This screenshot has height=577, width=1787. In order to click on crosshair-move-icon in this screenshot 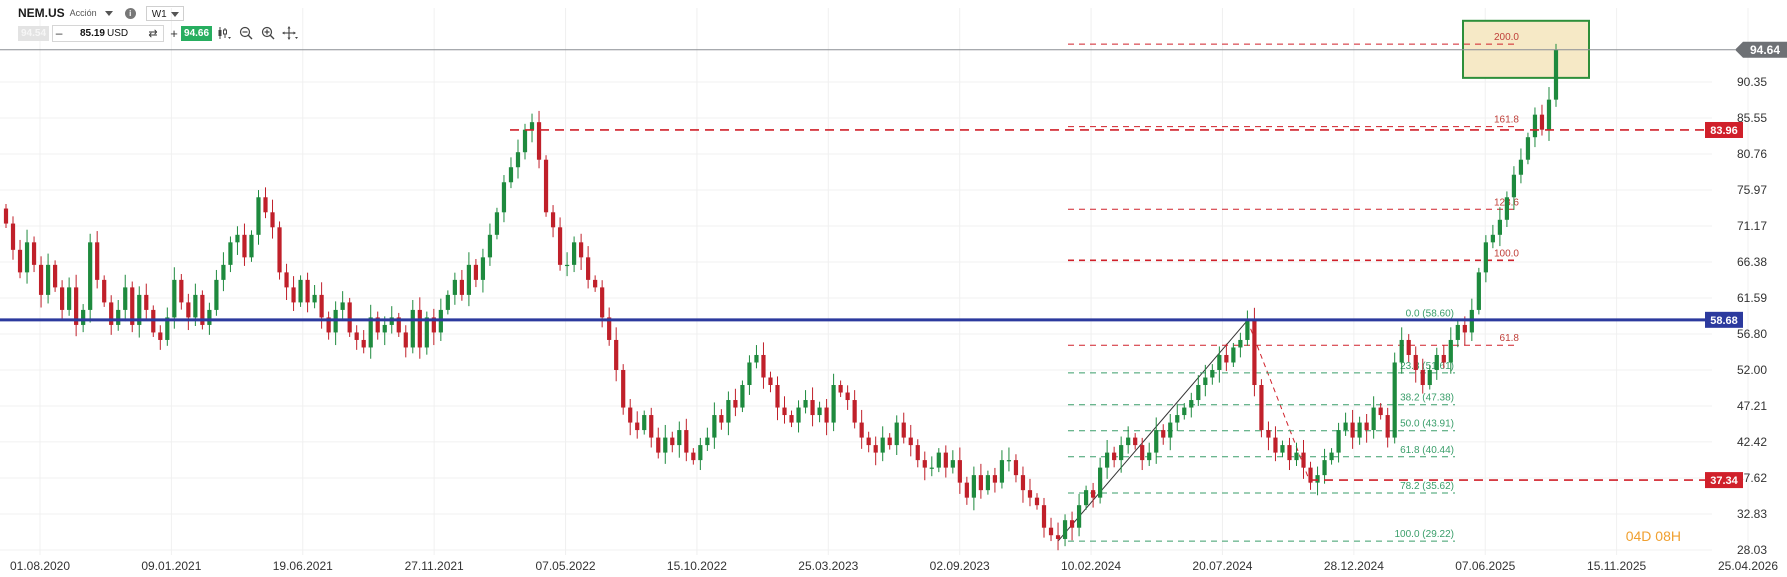, I will do `click(290, 33)`.